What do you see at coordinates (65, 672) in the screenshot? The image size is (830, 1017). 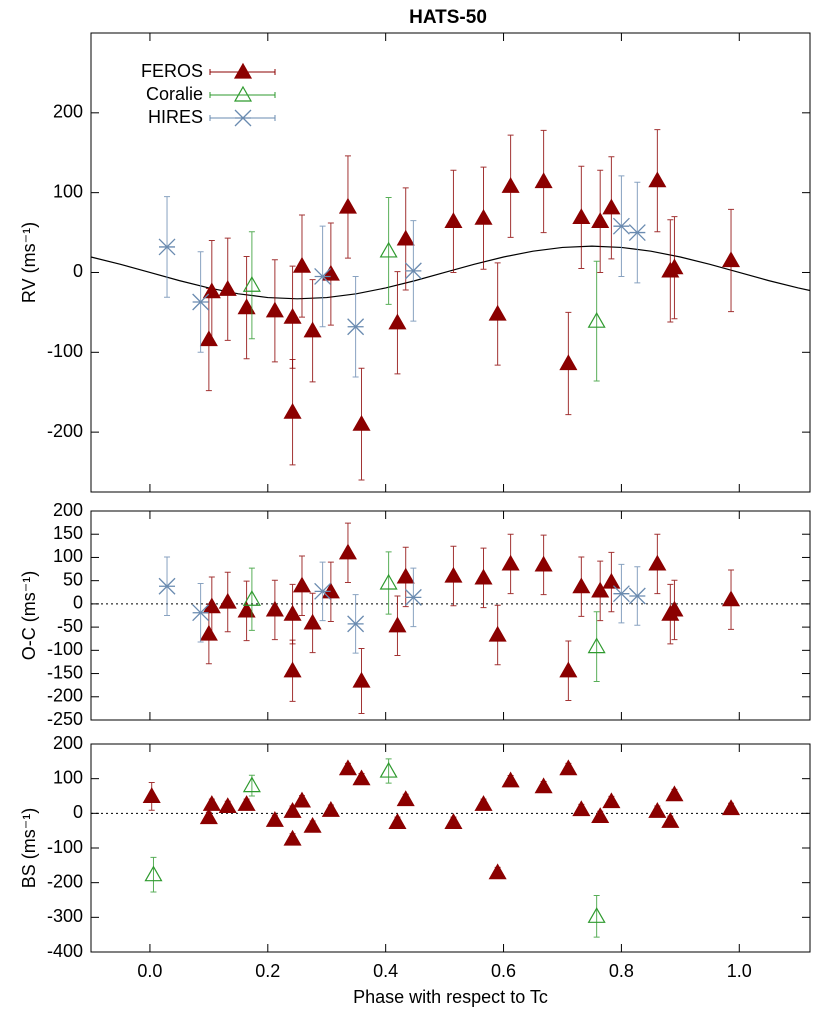 I see `y-tick-label: -150` at bounding box center [65, 672].